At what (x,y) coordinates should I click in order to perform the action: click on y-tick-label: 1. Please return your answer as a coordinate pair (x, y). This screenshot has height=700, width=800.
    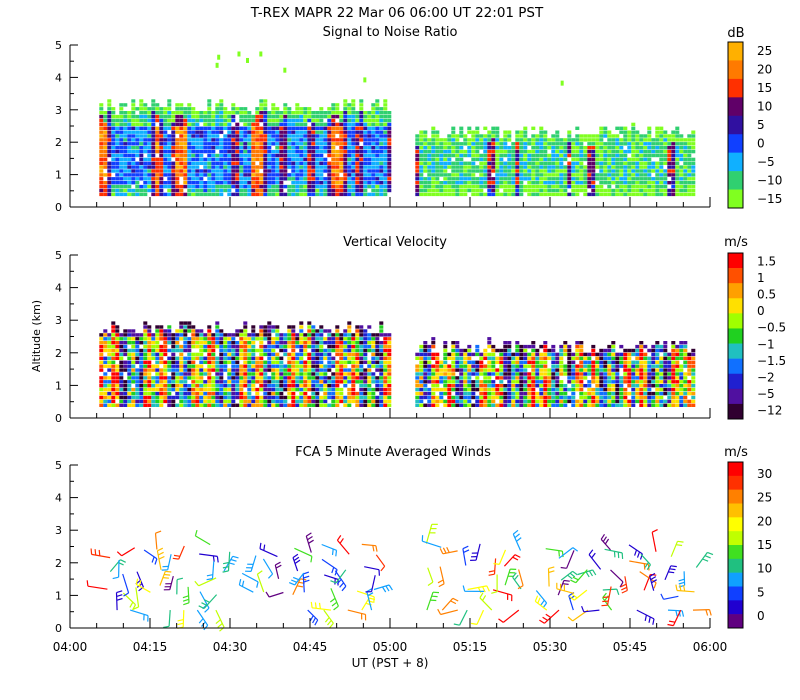
    Looking at the image, I should click on (58, 595).